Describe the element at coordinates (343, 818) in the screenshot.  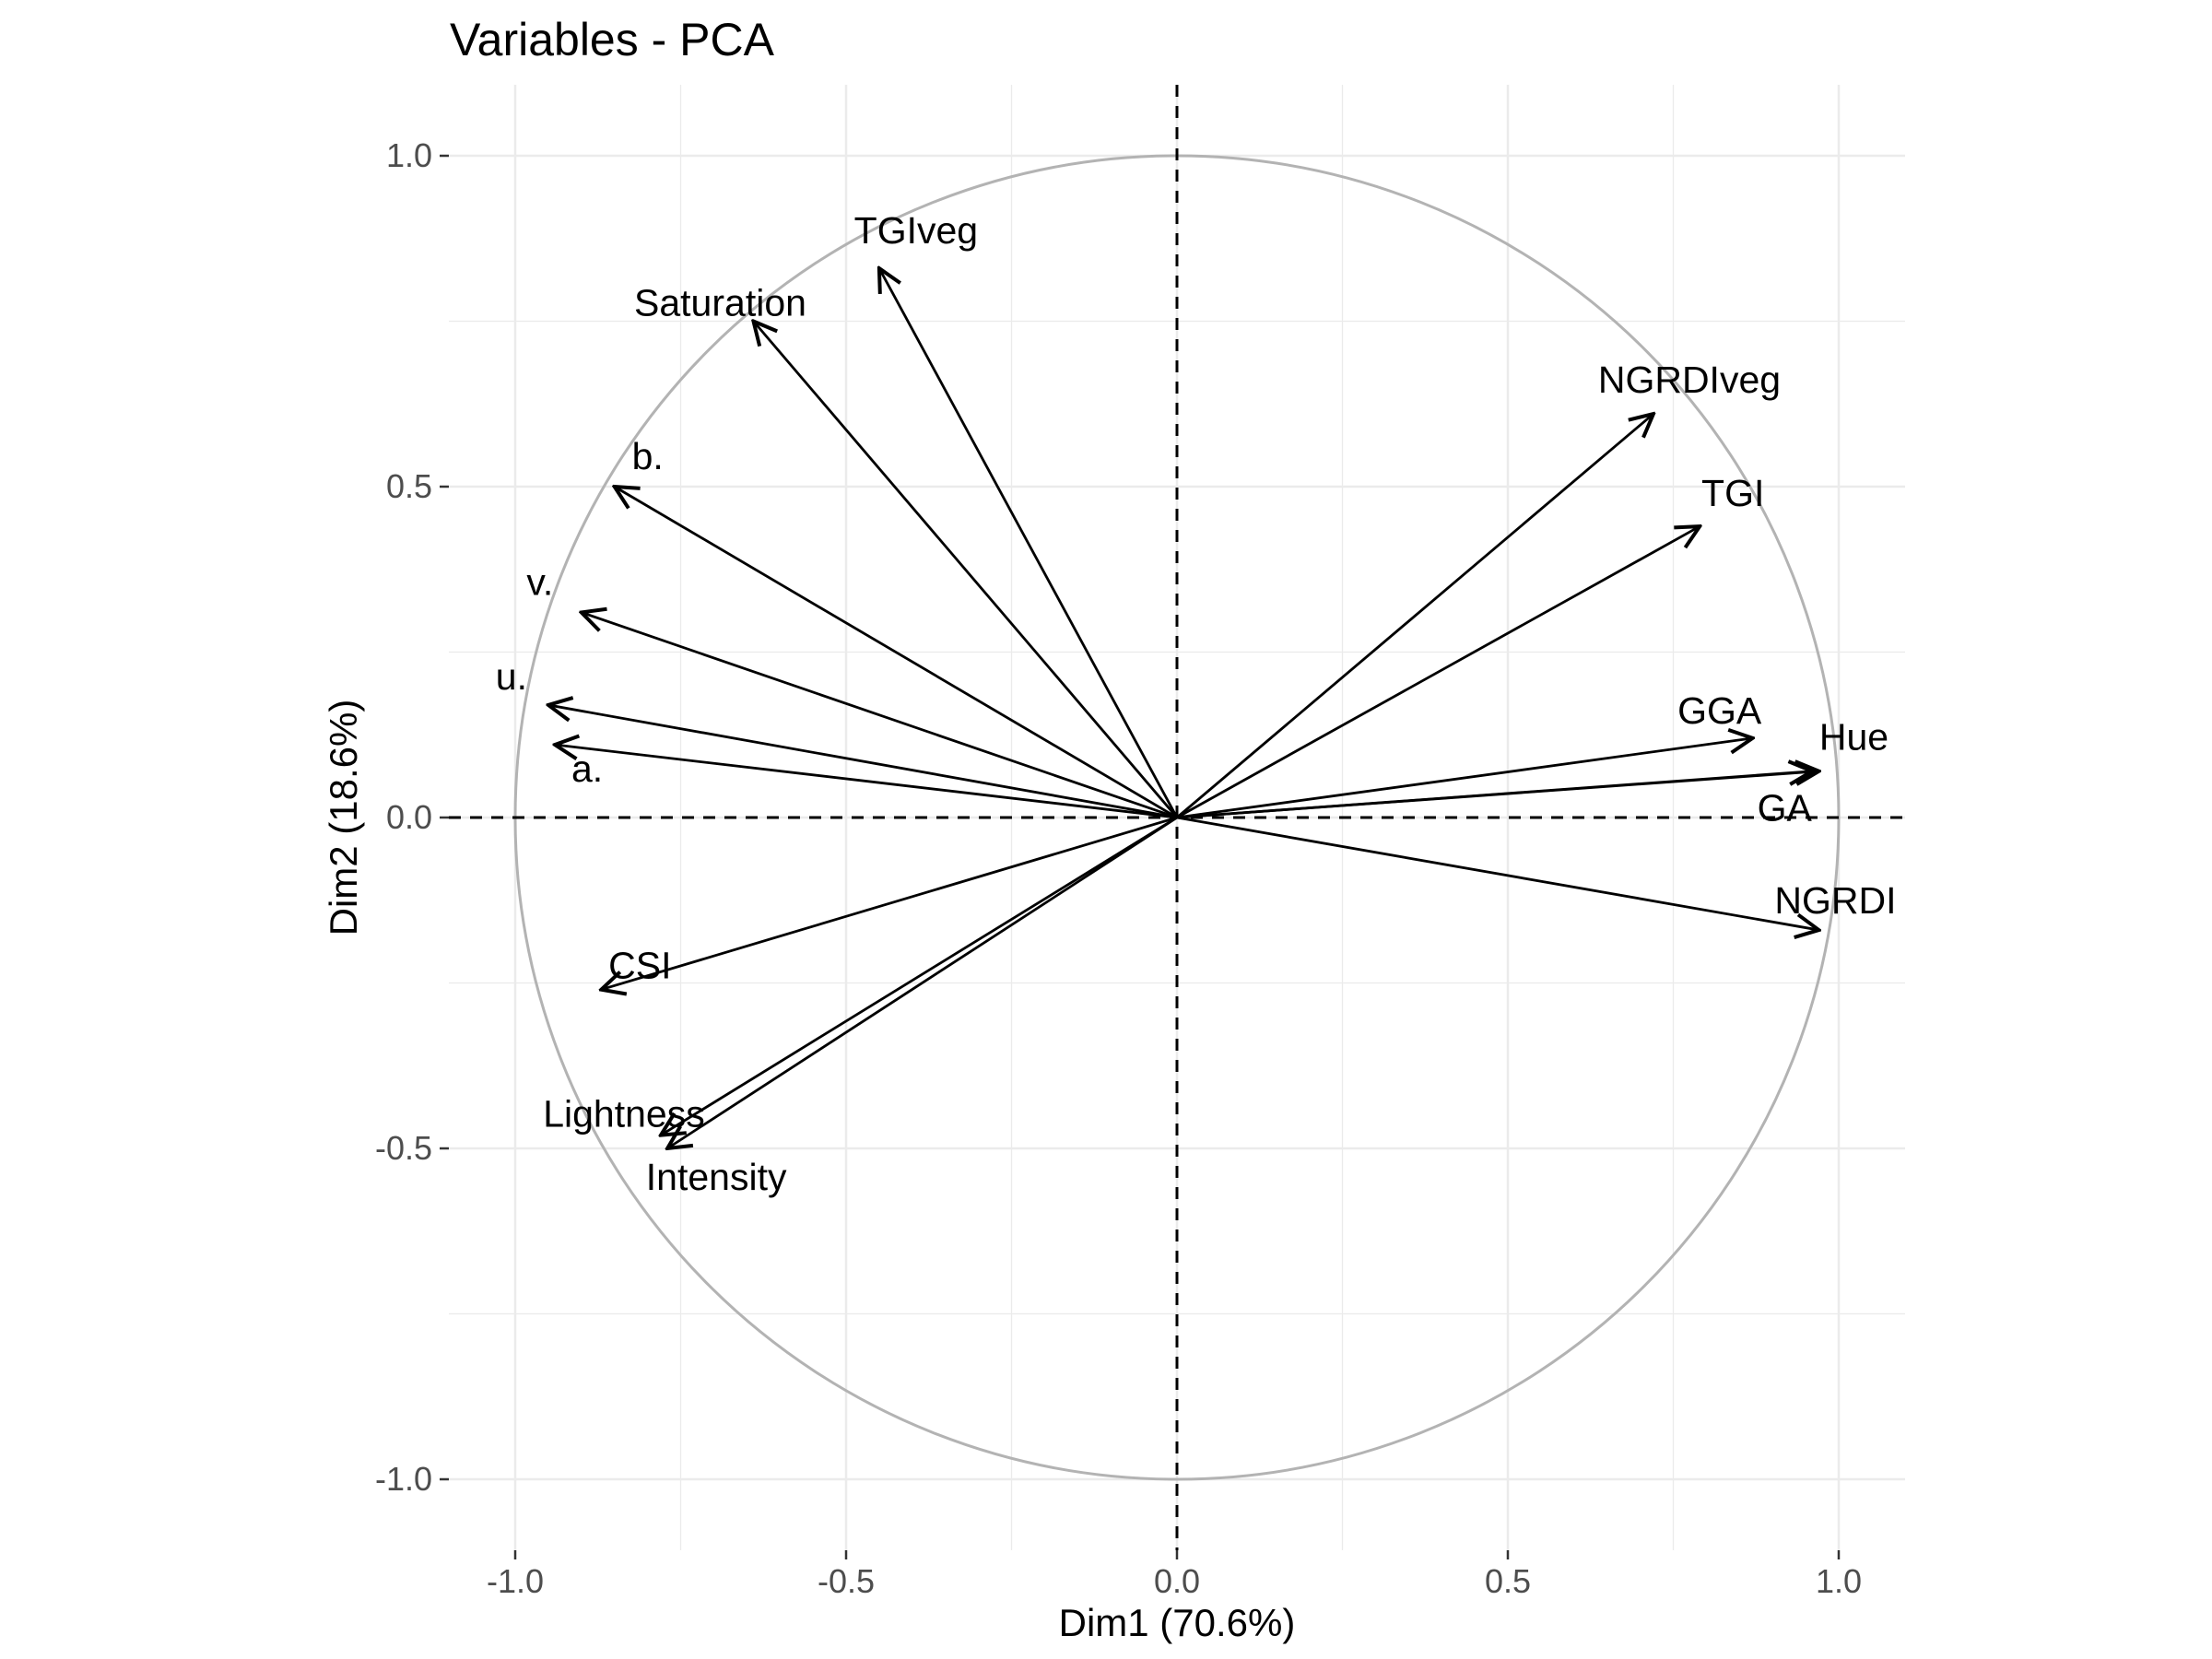
I see `y-axis-title: Dim2 (18.6%)` at that location.